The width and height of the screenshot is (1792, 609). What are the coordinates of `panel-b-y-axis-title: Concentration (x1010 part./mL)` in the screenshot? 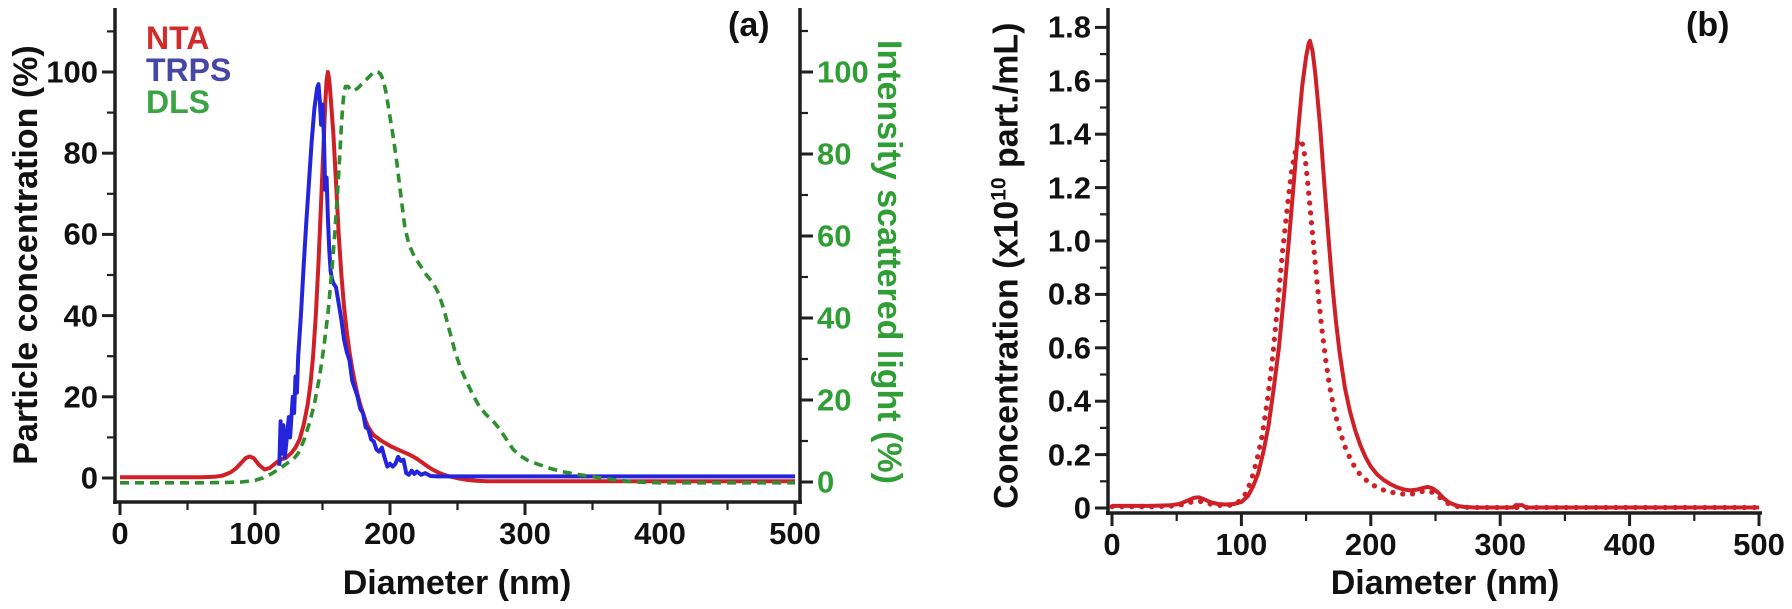 It's located at (1002, 268).